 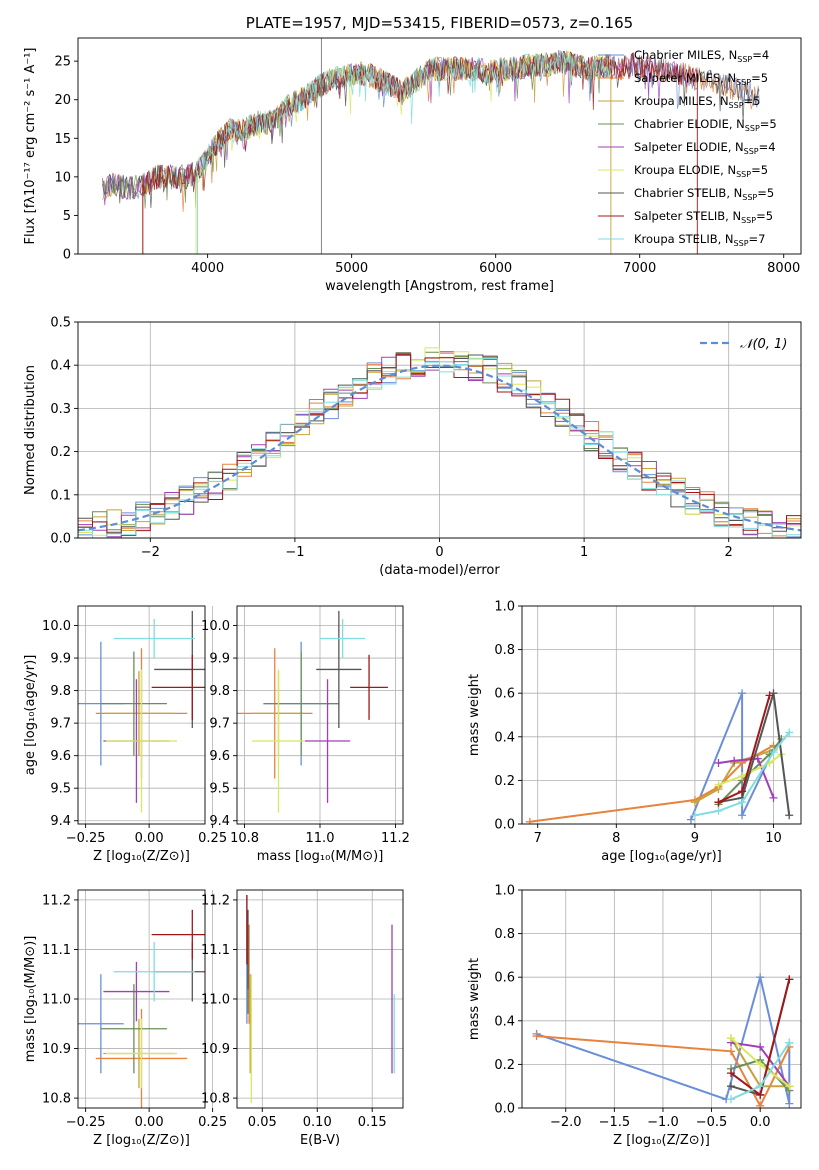 What do you see at coordinates (212, 838) in the screenshot?
I see `x-tick-label: 0.25` at bounding box center [212, 838].